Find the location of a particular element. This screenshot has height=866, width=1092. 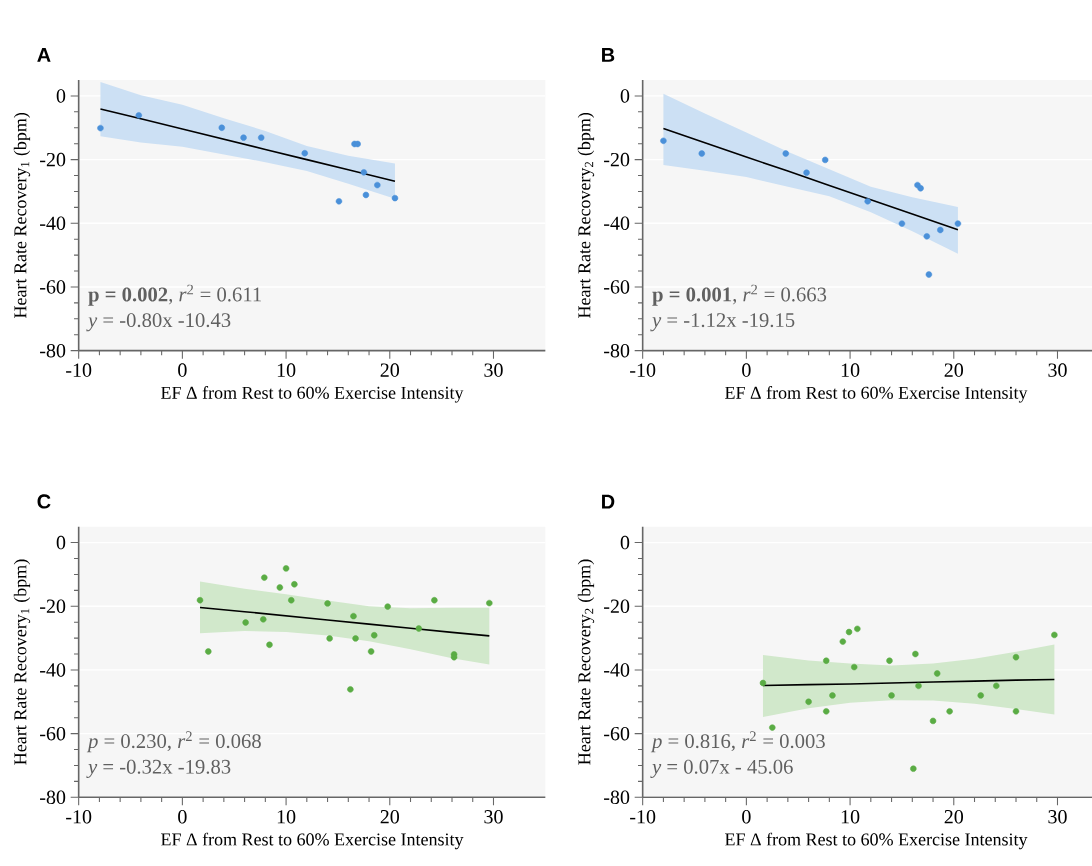

chart-title: B is located at coordinates (608, 55).